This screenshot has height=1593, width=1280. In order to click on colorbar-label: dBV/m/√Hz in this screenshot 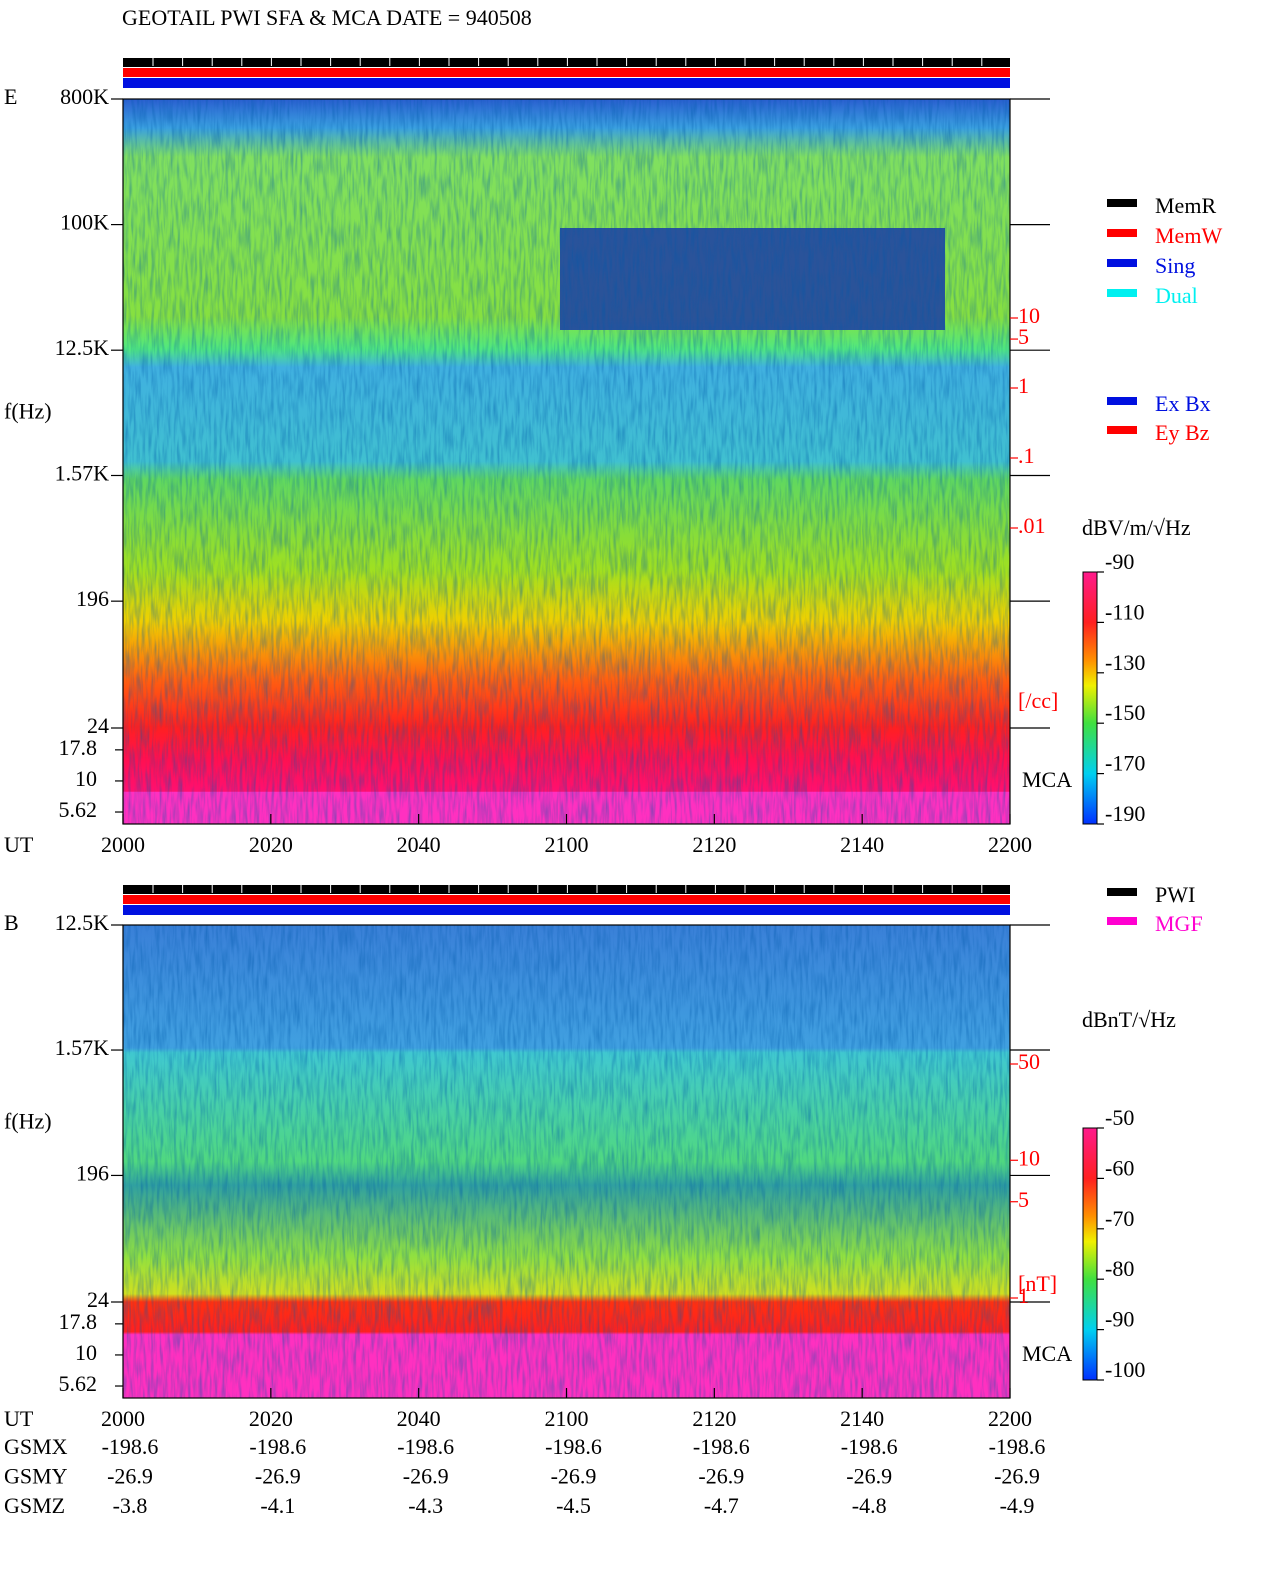, I will do `click(1136, 527)`.